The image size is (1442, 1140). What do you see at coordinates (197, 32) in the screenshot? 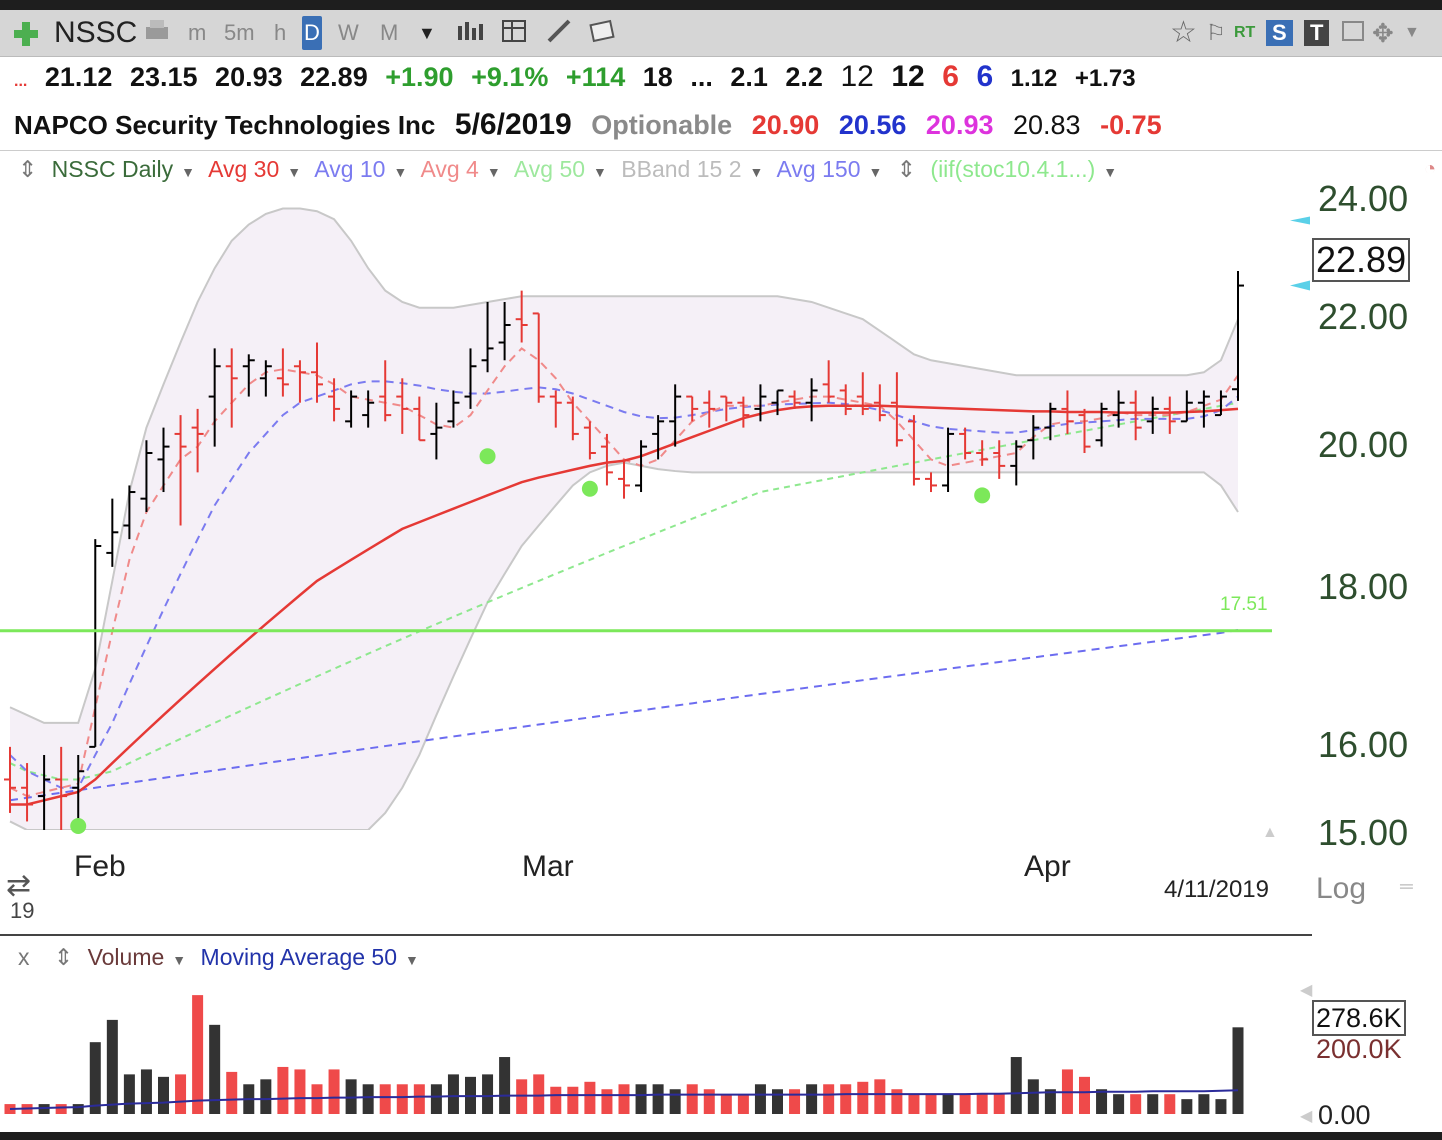
I see `interval-m-button: m` at bounding box center [197, 32].